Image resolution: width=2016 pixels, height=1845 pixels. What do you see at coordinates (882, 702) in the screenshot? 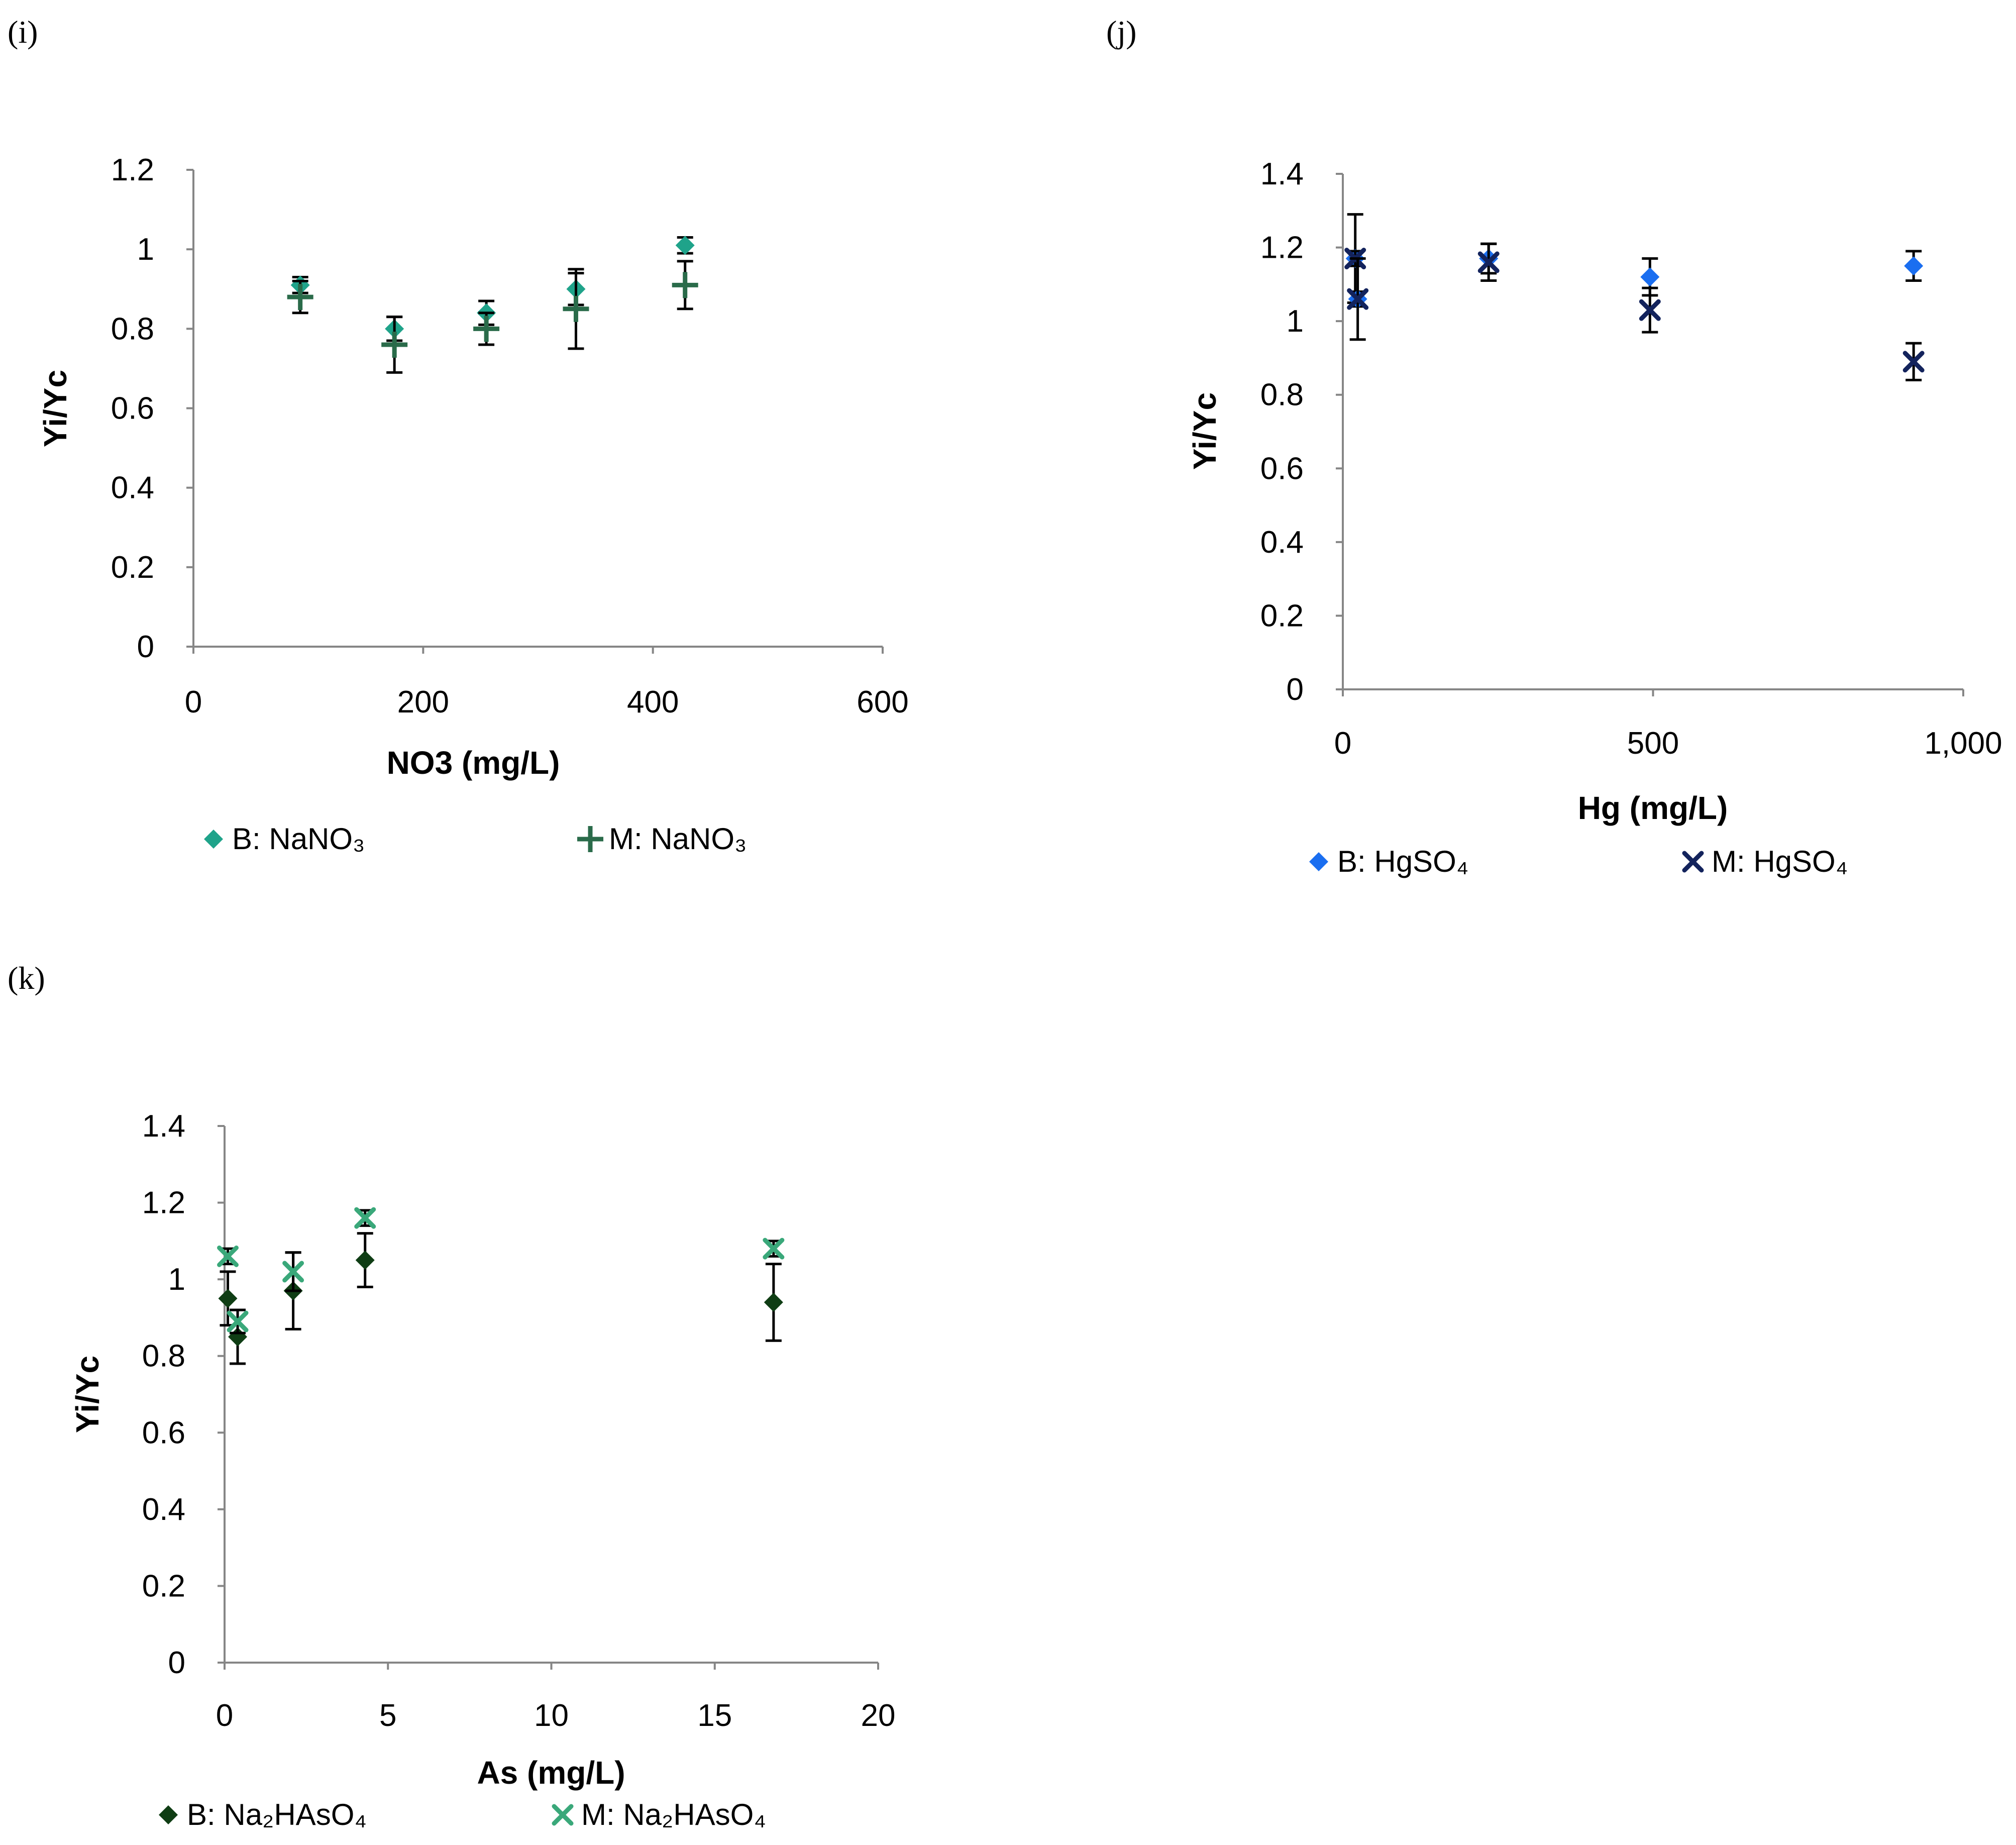
I see `x-tick-label: 600` at bounding box center [882, 702].